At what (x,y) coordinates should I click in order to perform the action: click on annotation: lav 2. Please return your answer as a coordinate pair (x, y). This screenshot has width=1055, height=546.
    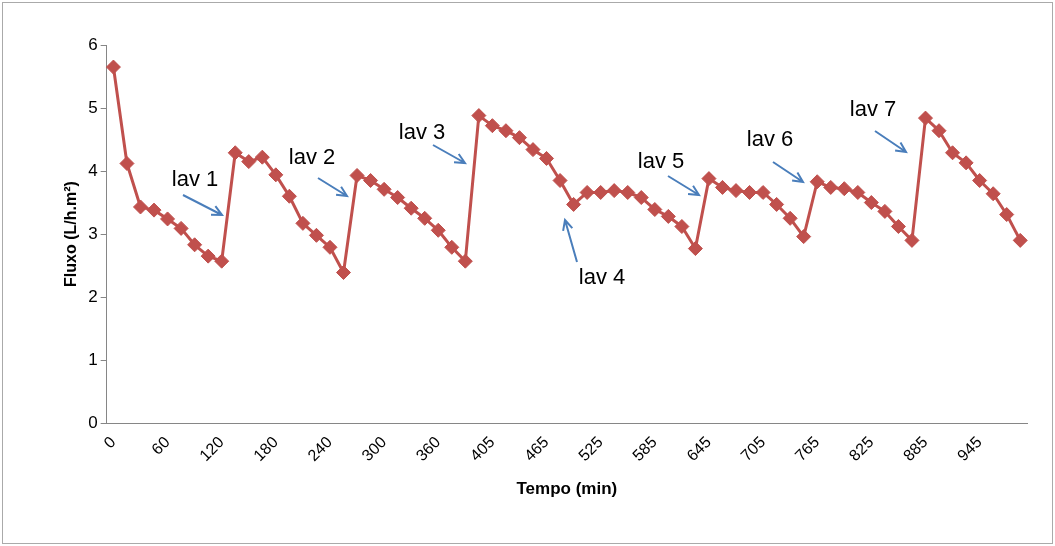
    Looking at the image, I should click on (312, 157).